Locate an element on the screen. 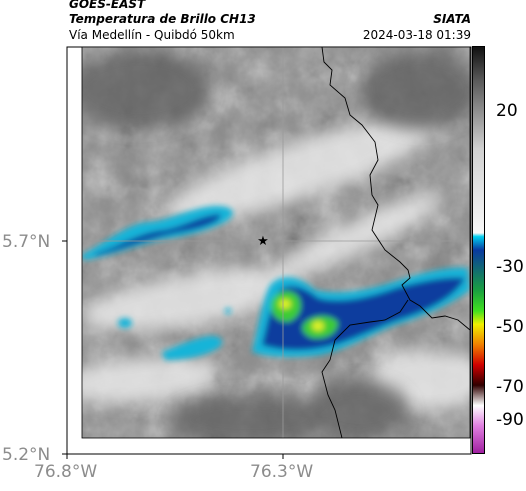  colorbar-tick-label: -50 is located at coordinates (510, 327).